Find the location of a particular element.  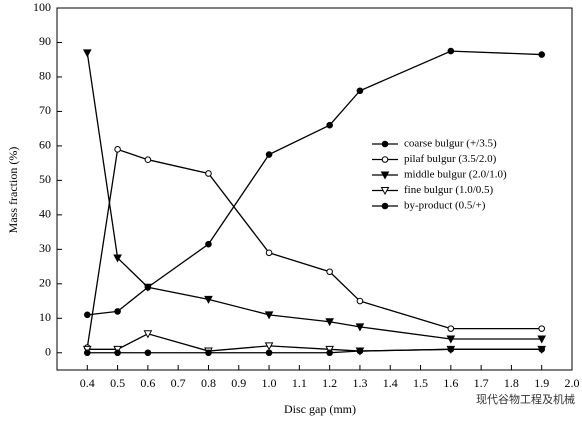

legend-label: by-product (0.5/+) is located at coordinates (445, 206).